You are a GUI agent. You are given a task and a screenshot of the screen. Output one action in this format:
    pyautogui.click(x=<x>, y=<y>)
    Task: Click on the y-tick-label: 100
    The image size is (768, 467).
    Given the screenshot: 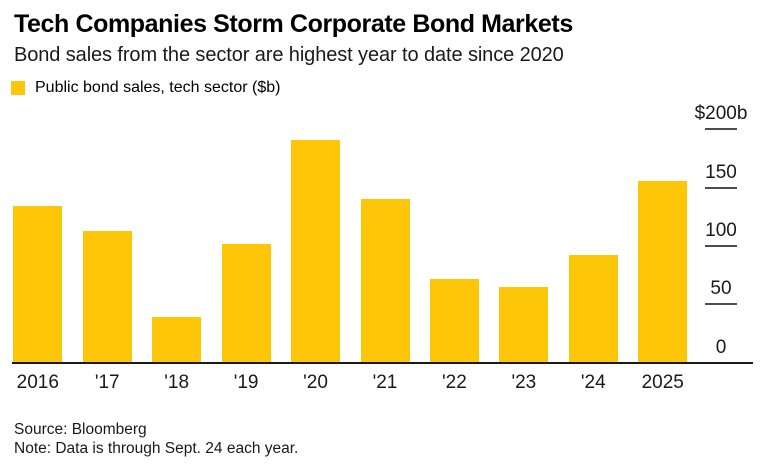 What is the action you would take?
    pyautogui.click(x=721, y=230)
    